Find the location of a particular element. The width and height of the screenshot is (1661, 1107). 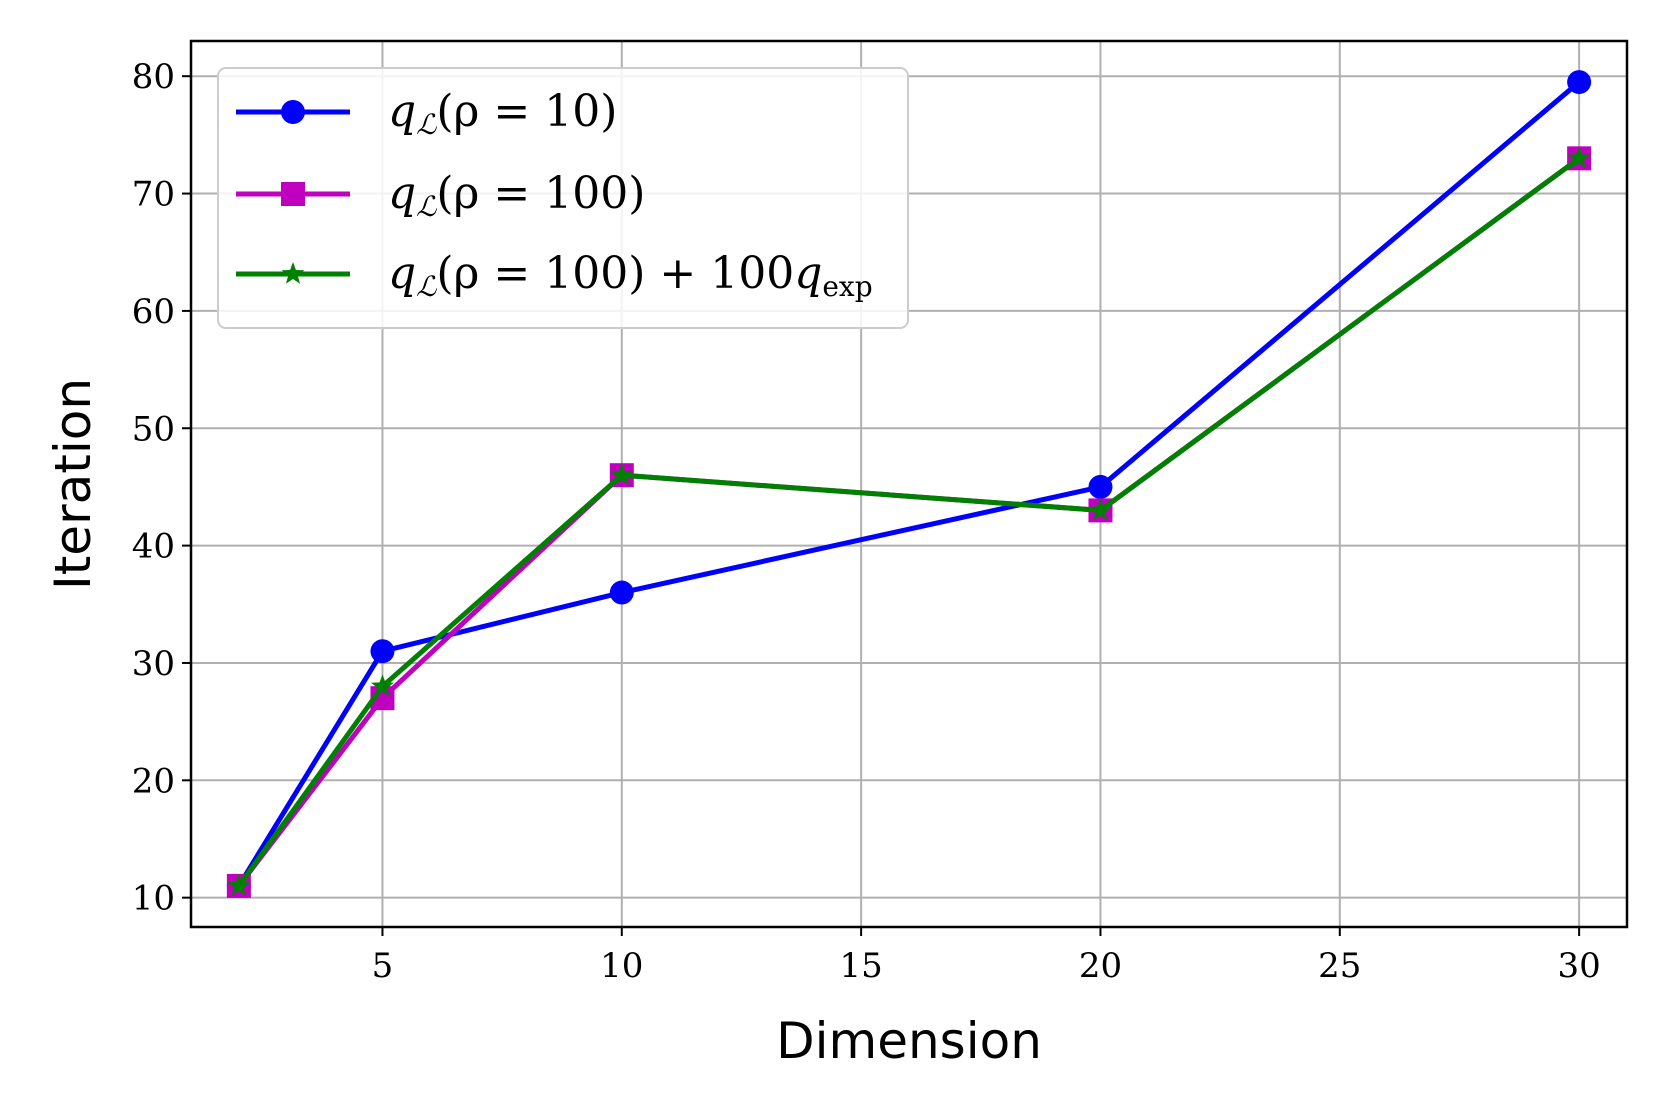

y-tick-label: 30 is located at coordinates (153, 664).